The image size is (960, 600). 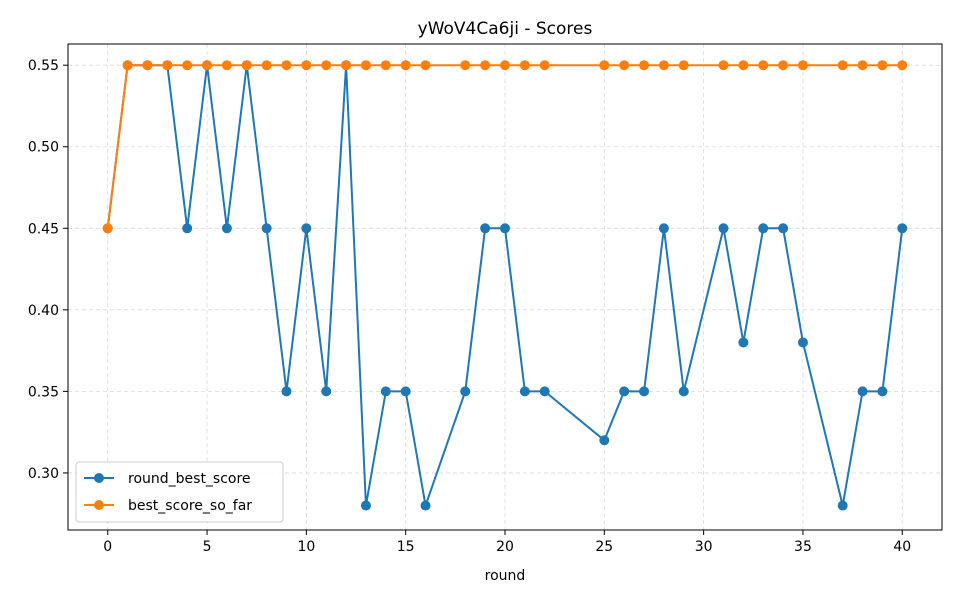 I want to click on x-tick-label: 30, so click(x=704, y=547).